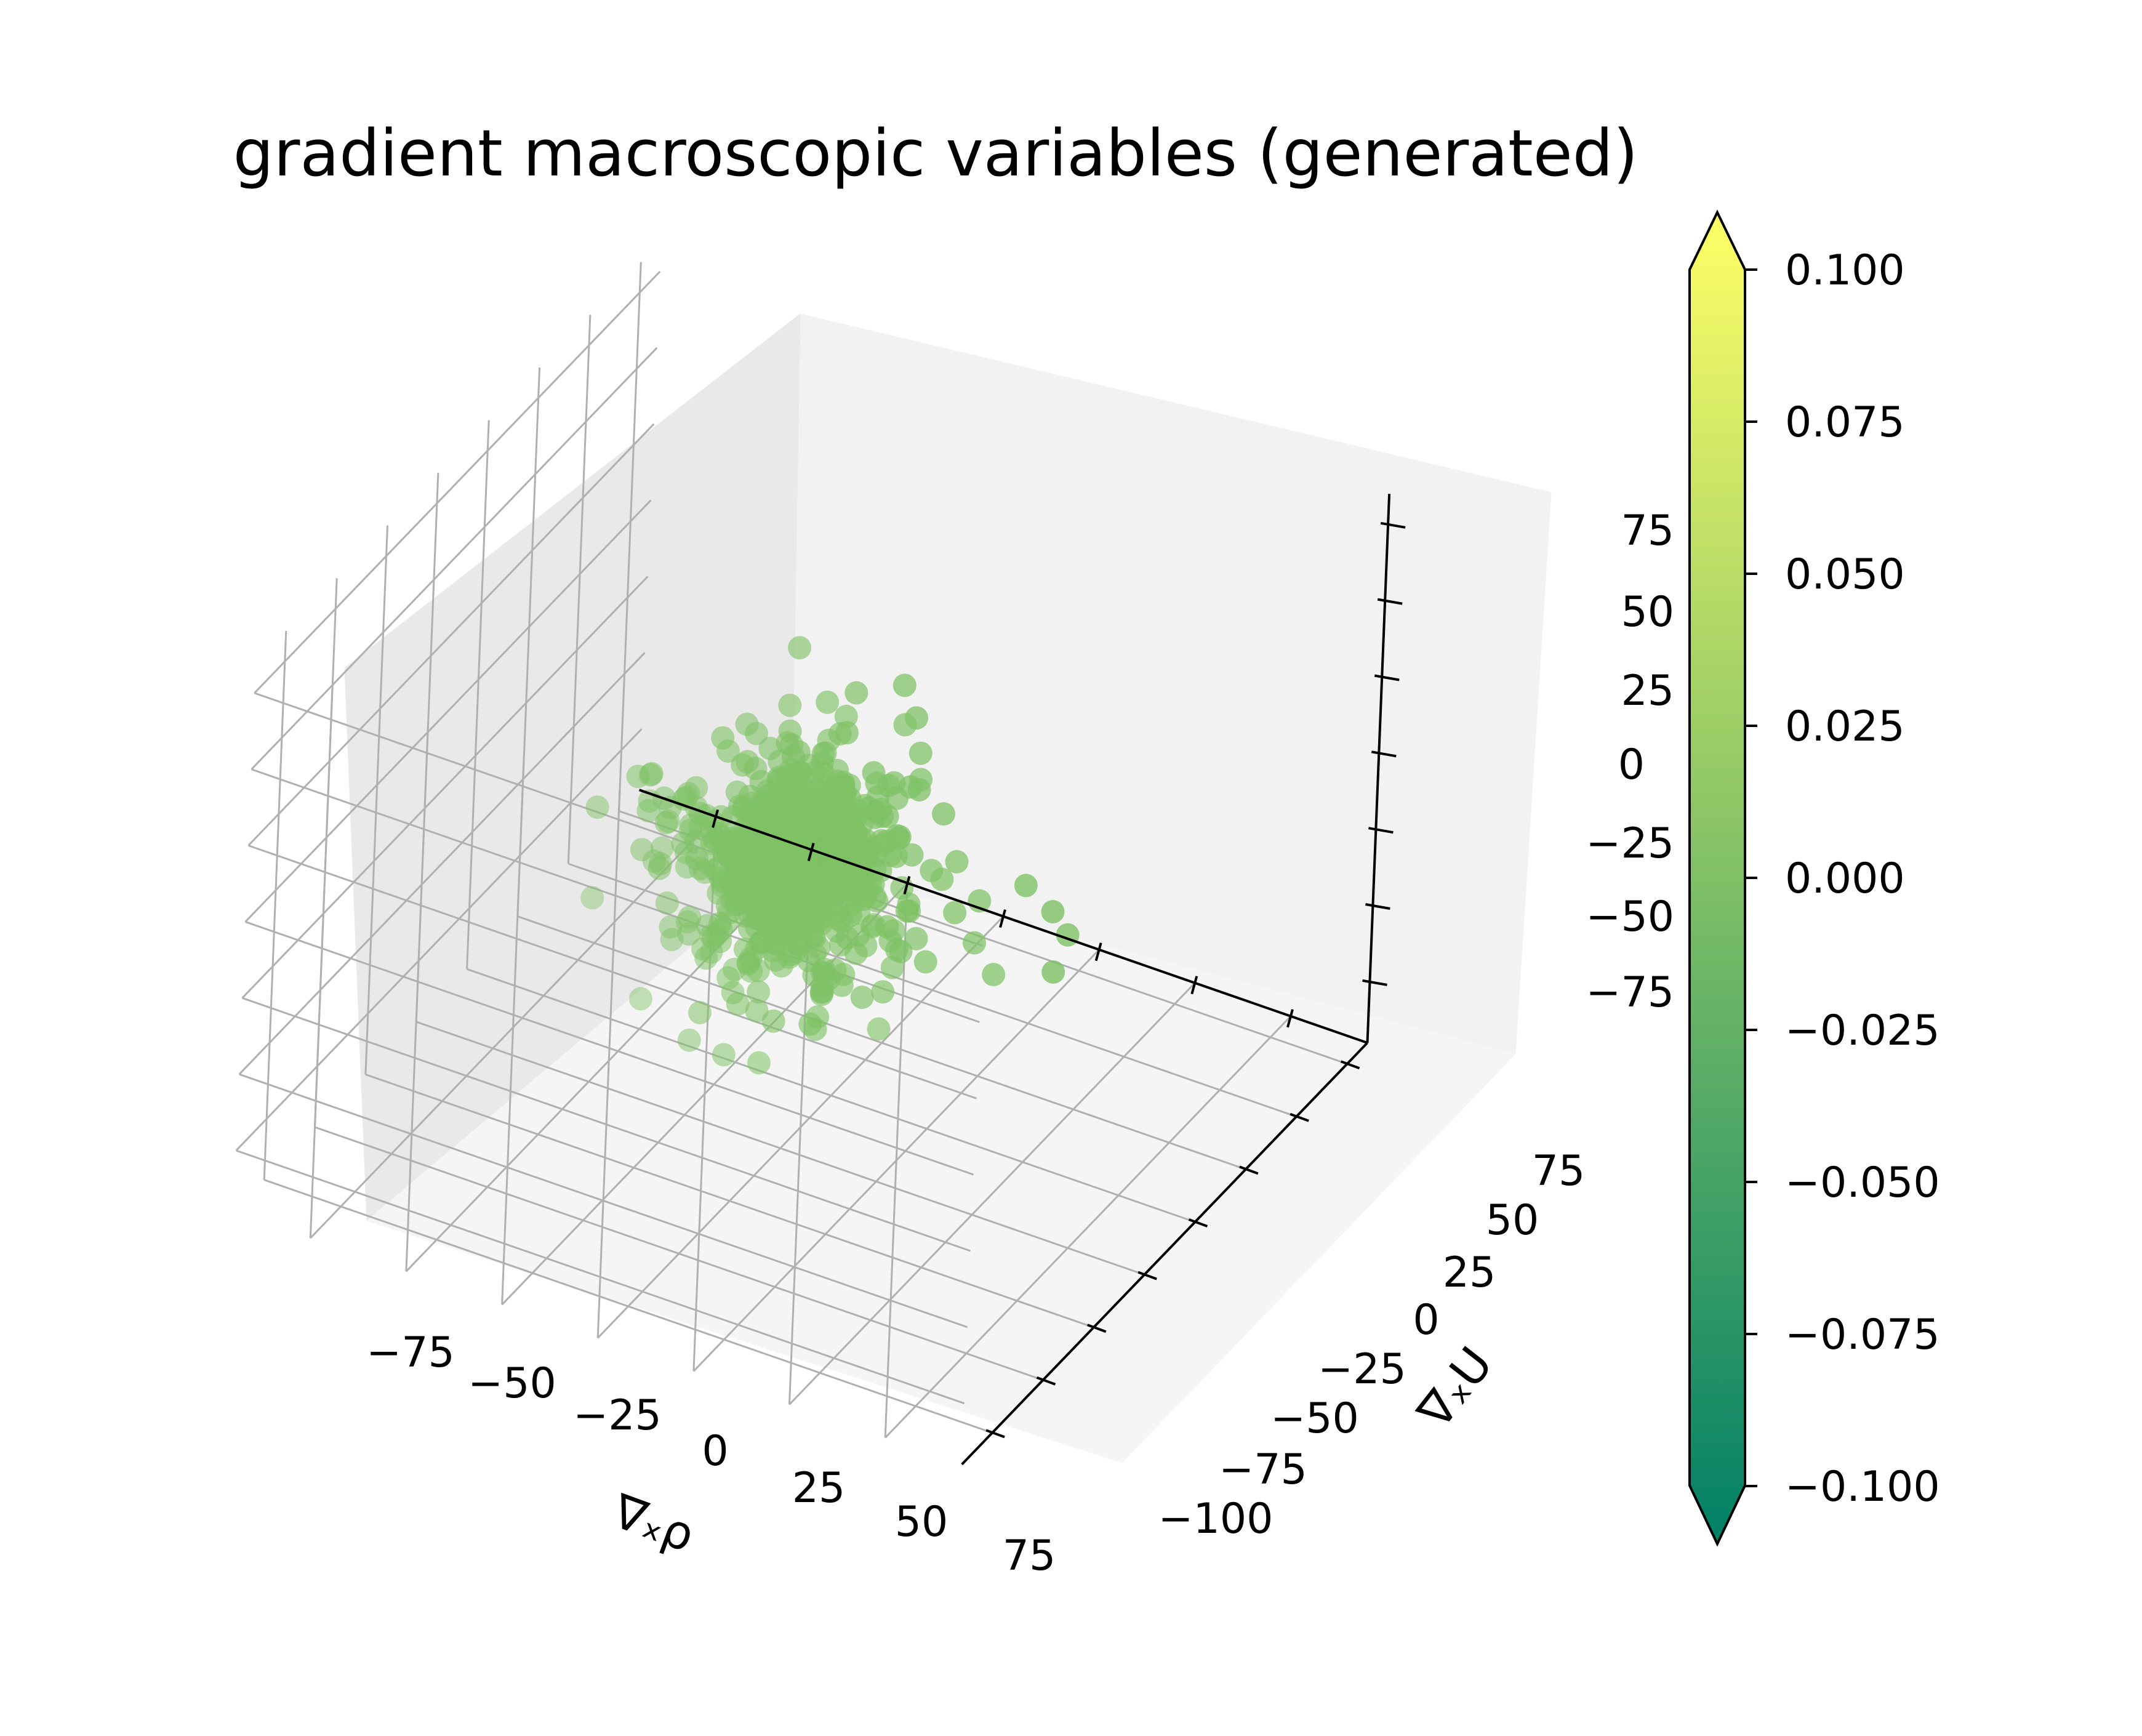  Describe the element at coordinates (1263, 1469) in the screenshot. I see `y-tick-label: −75` at that location.